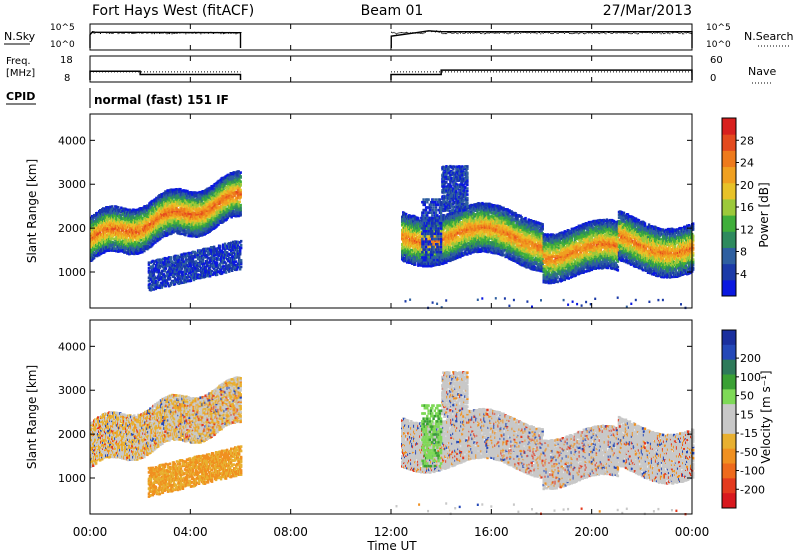 The image size is (800, 554). Describe the element at coordinates (713, 78) in the screenshot. I see `nave-tick-bottom: 0` at that location.